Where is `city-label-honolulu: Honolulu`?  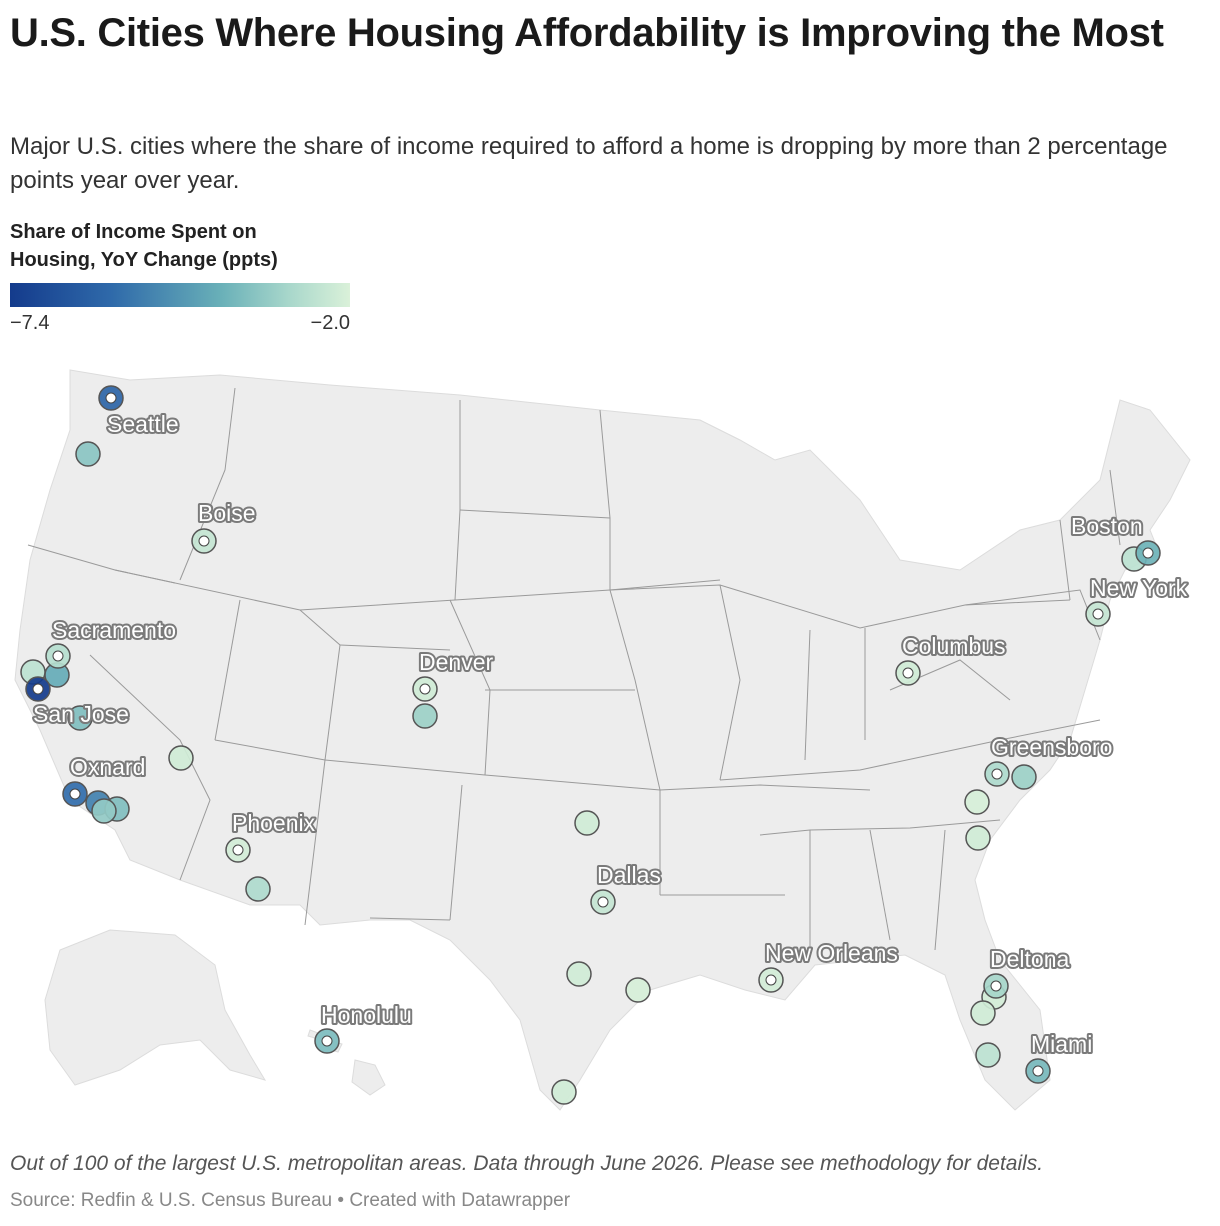
city-label-honolulu: Honolulu is located at coordinates (366, 1015).